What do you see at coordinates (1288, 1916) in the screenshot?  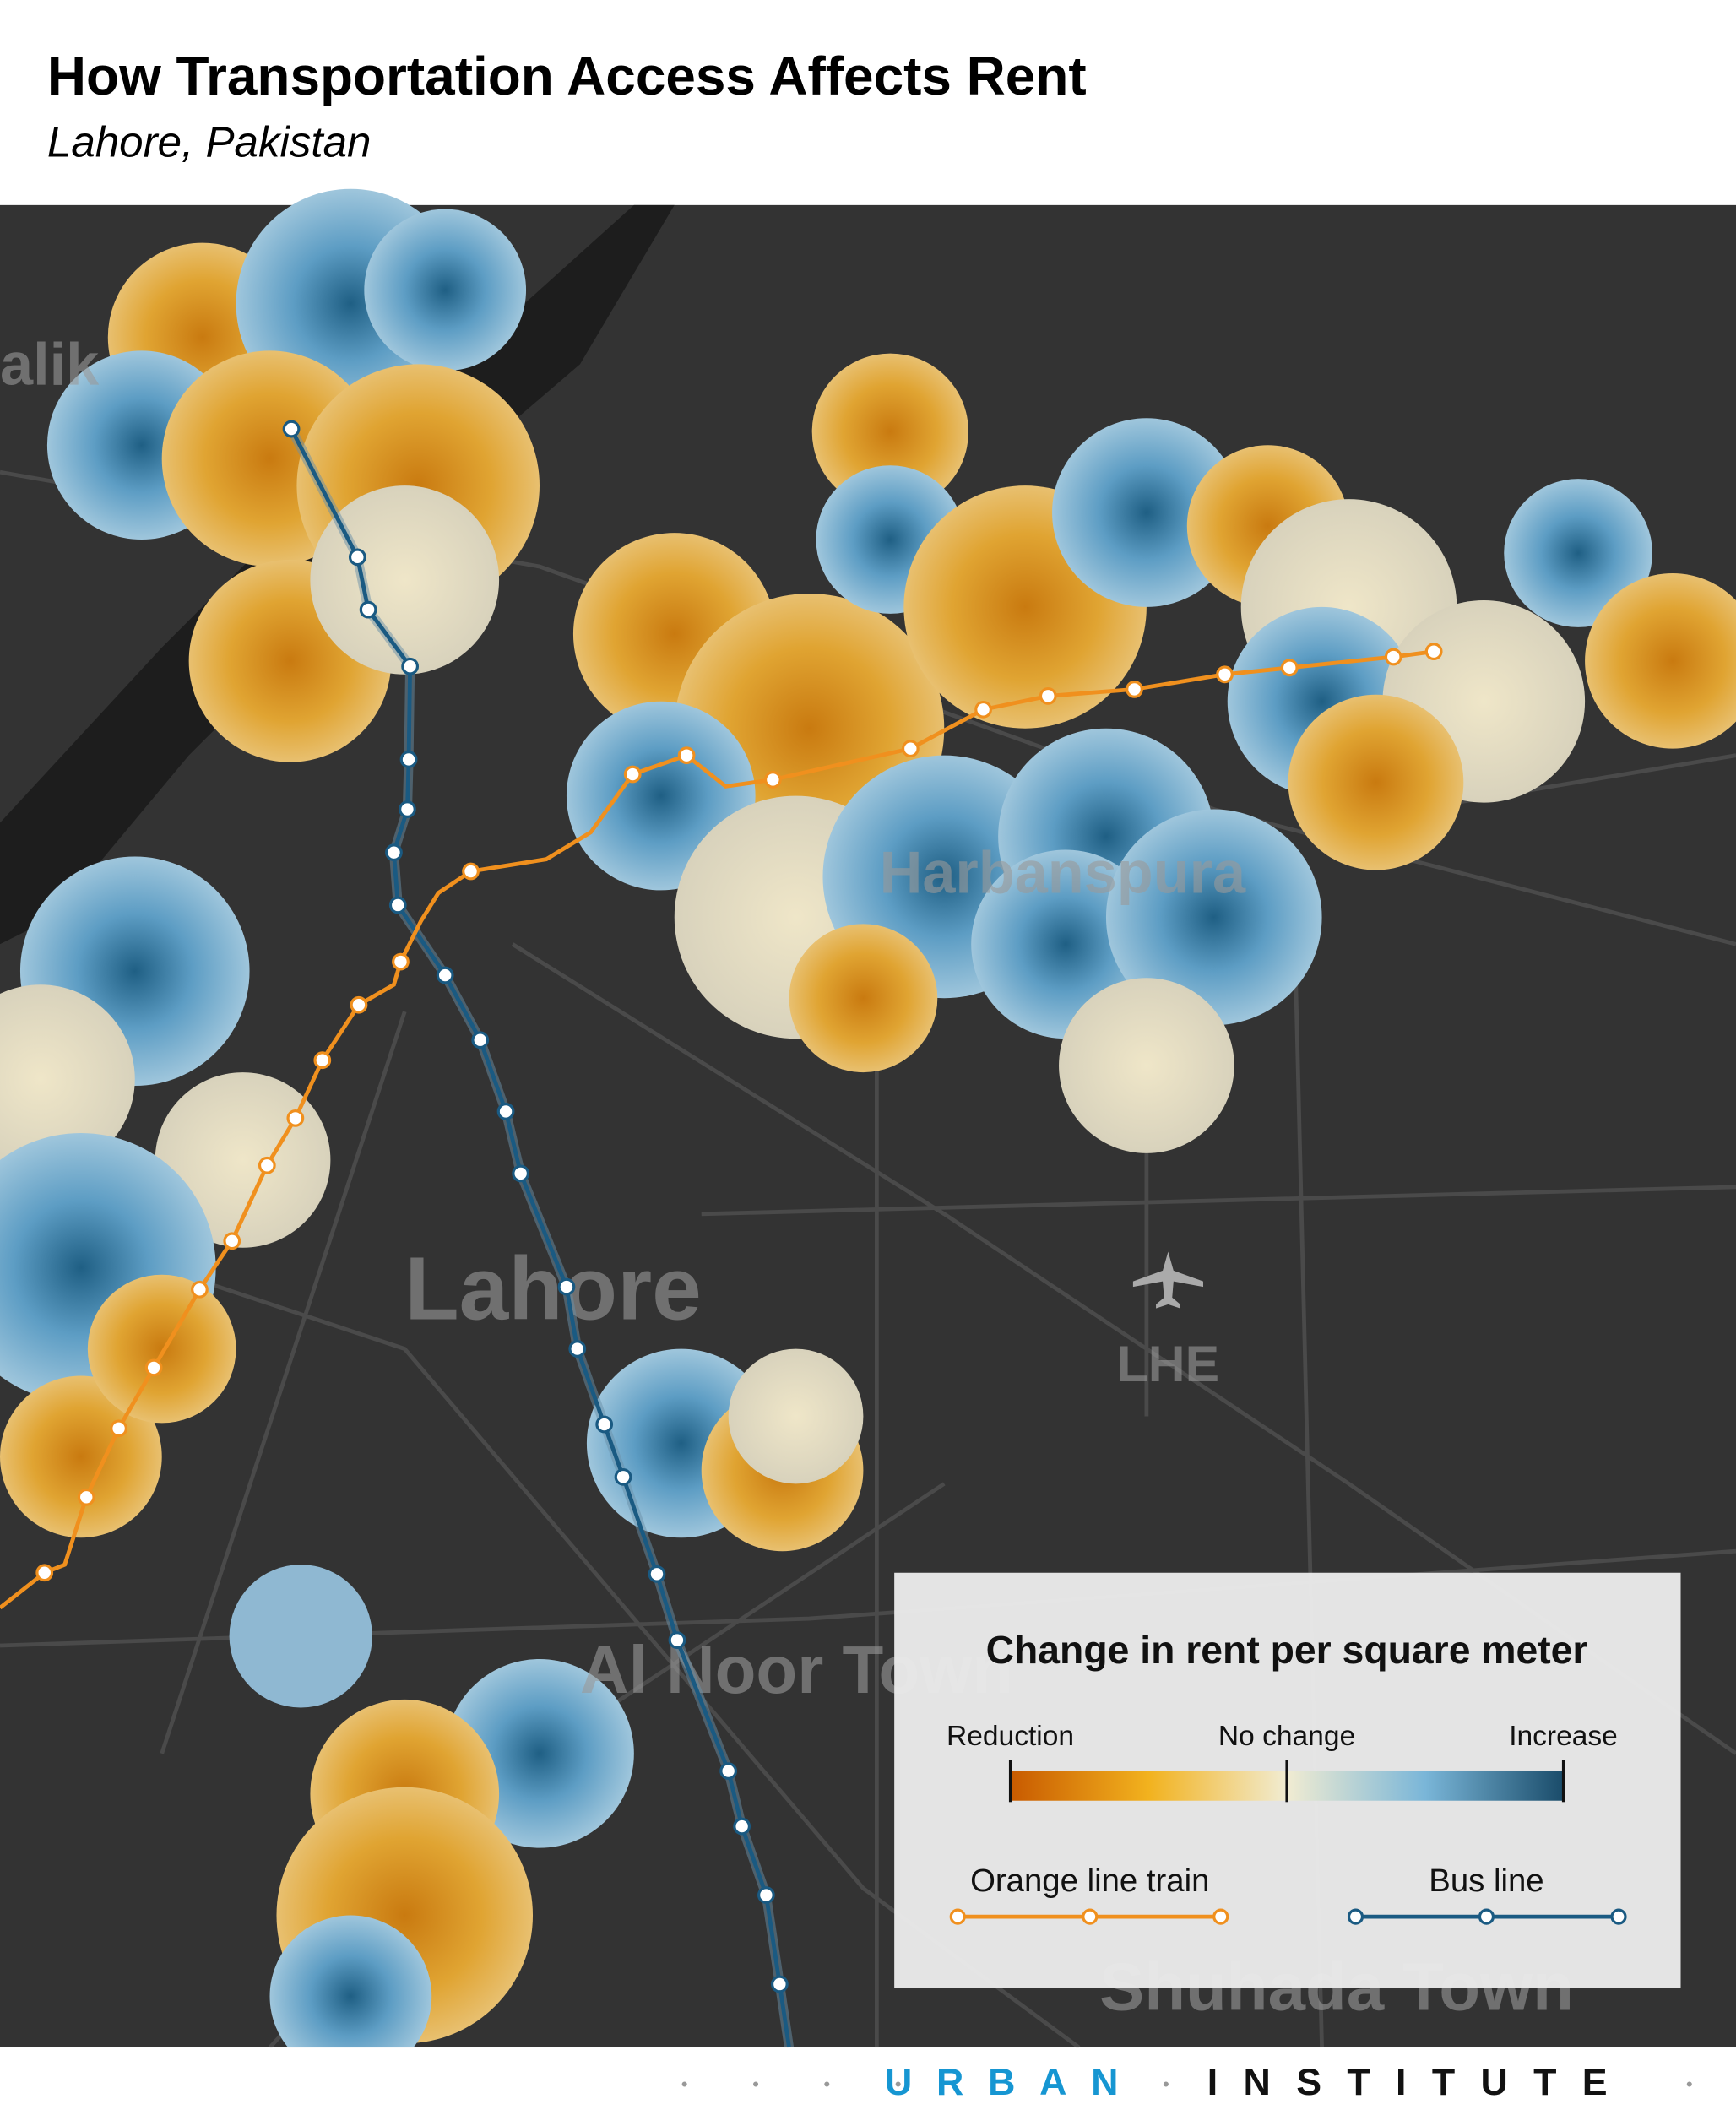 I see `legend-symbols` at bounding box center [1288, 1916].